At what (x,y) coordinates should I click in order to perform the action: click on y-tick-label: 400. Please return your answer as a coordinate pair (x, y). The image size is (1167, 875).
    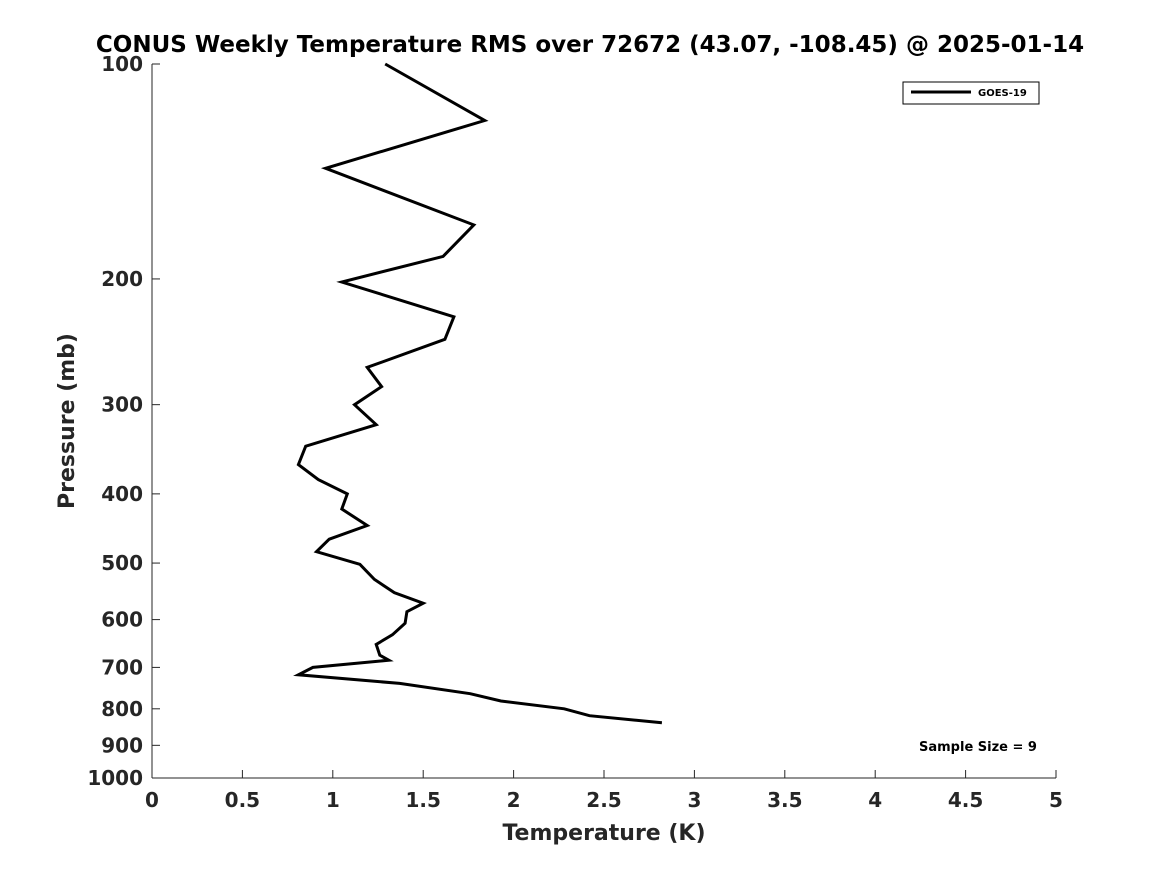
    Looking at the image, I should click on (122, 494).